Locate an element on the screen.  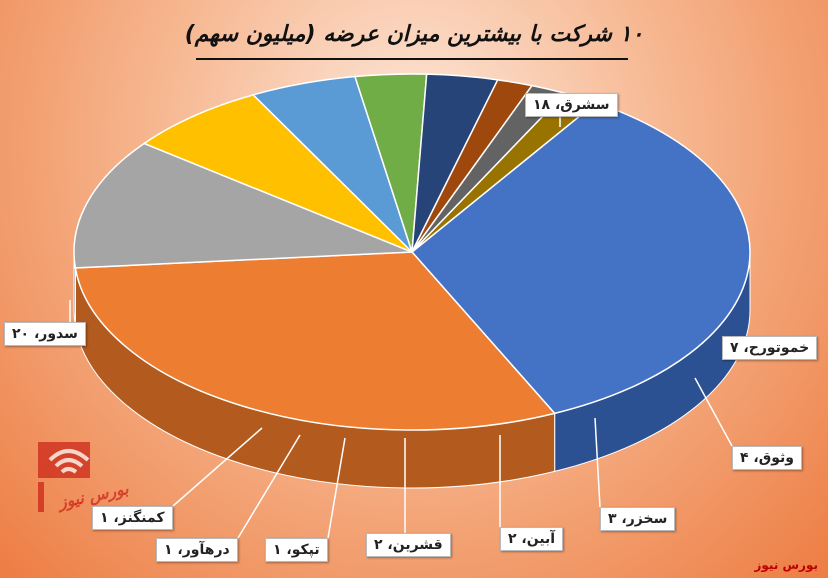
data-label-9: کمنگنز، ۱ is located at coordinates (132, 518).